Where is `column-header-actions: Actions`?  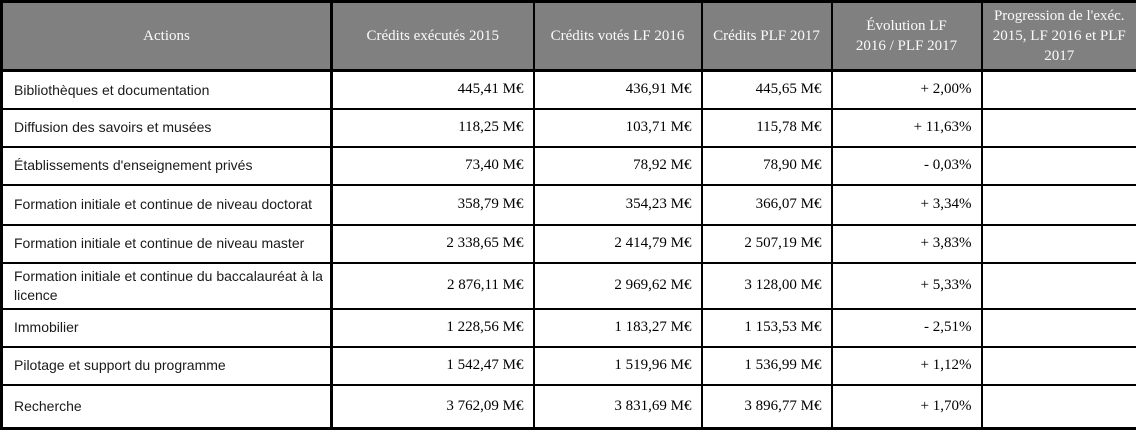 column-header-actions: Actions is located at coordinates (166, 36).